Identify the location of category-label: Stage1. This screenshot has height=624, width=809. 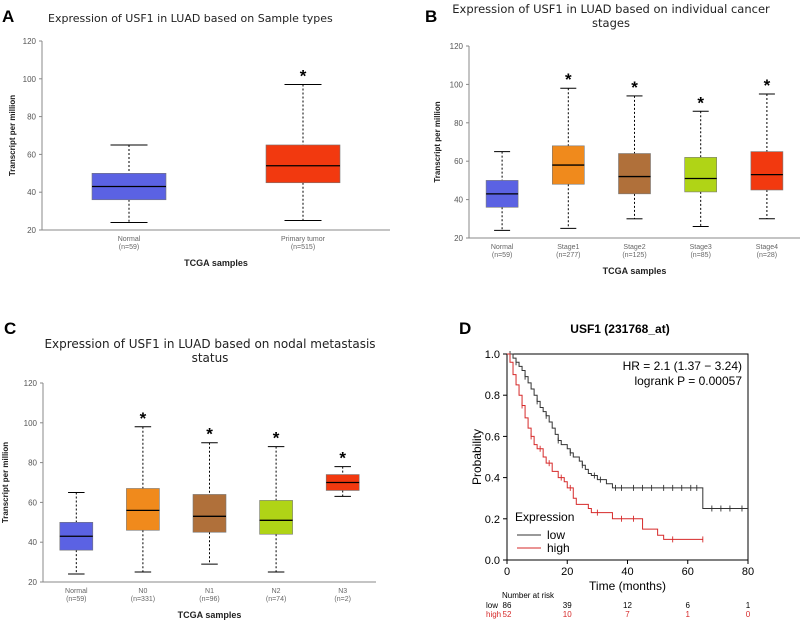
(568, 247).